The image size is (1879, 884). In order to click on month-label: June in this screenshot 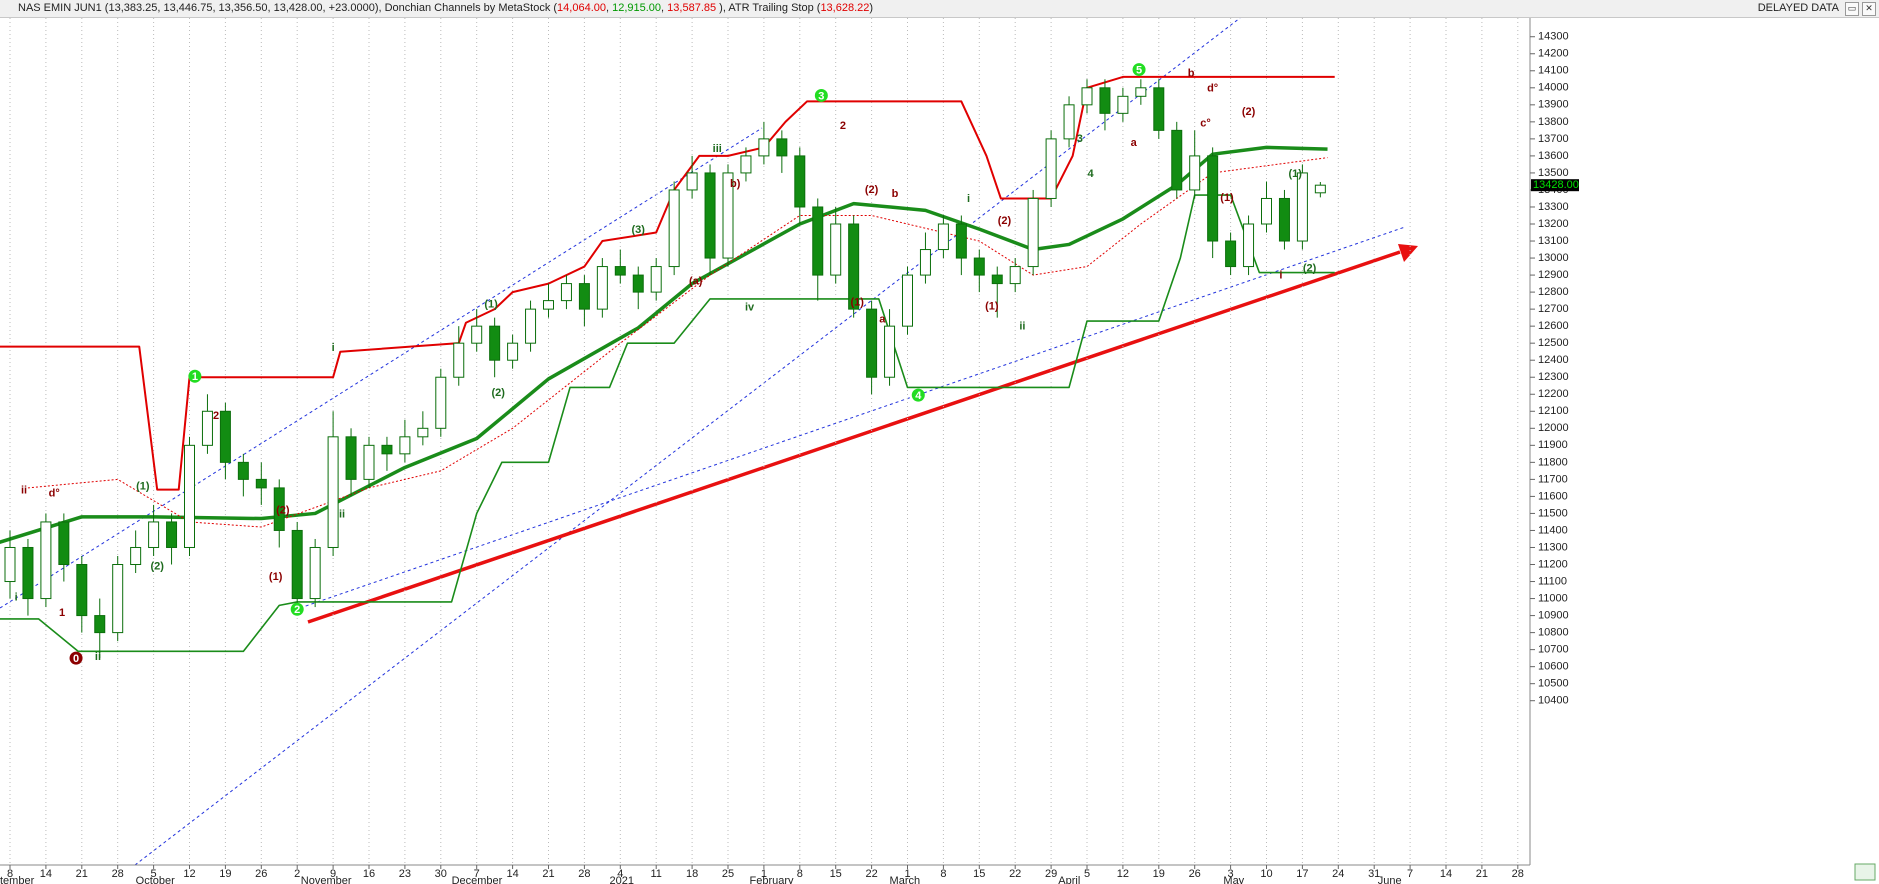, I will do `click(1390, 879)`.